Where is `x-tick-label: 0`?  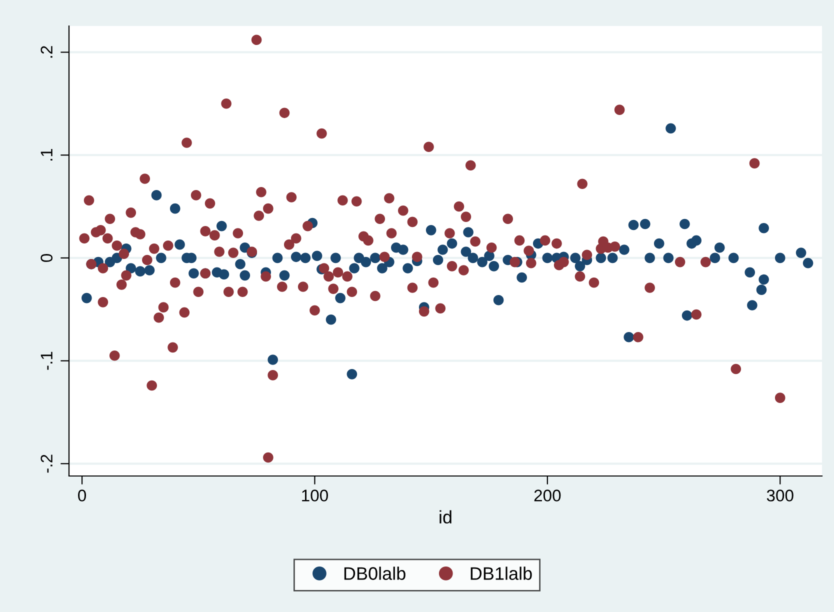 x-tick-label: 0 is located at coordinates (82, 496).